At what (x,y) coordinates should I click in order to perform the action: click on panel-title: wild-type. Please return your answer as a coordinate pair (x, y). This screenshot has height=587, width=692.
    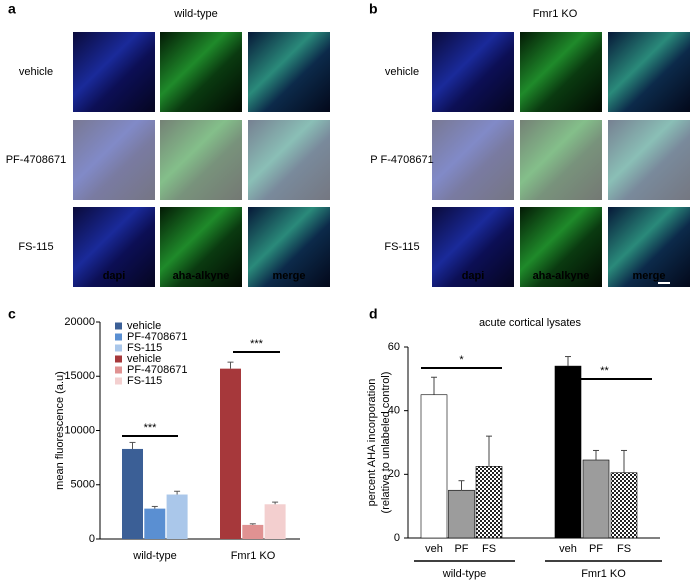
    Looking at the image, I should click on (195, 14).